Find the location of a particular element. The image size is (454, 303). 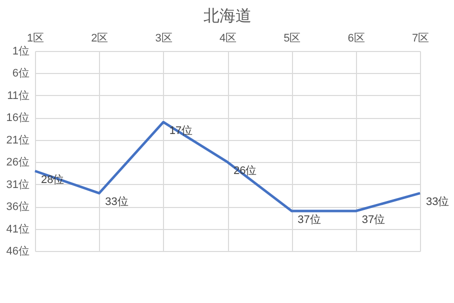

y-tick-label: 6位 is located at coordinates (21, 74).